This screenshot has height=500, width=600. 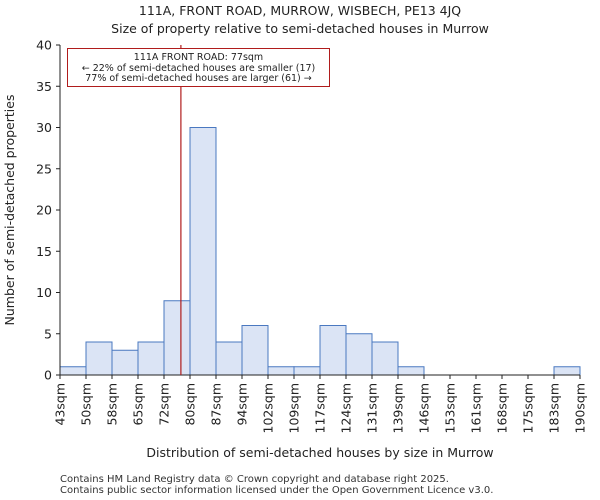 I want to click on x-tick-label: 65sqm, so click(x=138, y=404).